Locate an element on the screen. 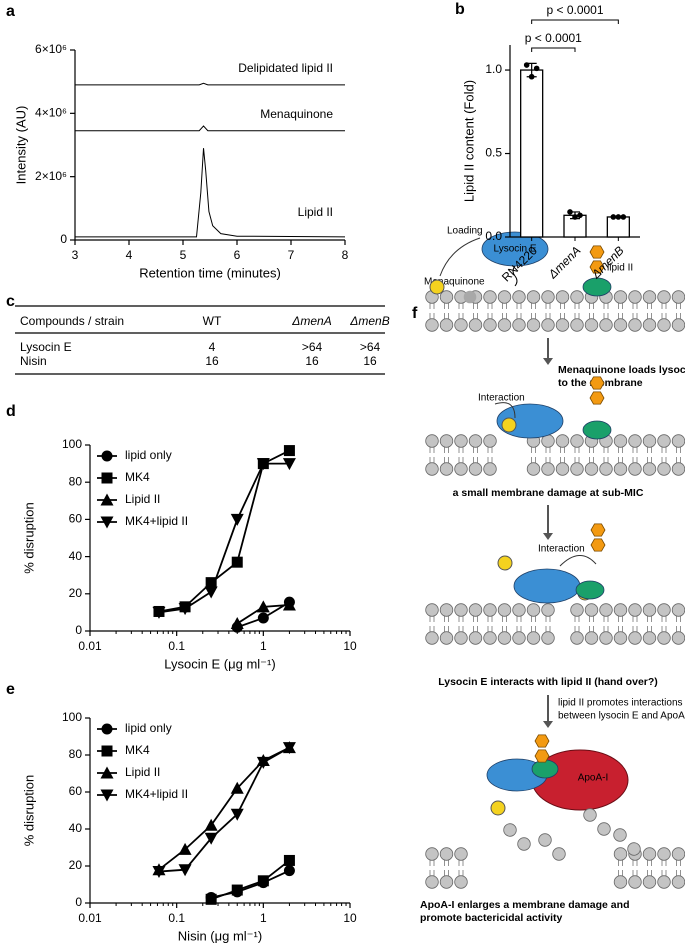 Image resolution: width=685 pixels, height=947 pixels. x-axis-label: Retention time (minutes) is located at coordinates (210, 272).